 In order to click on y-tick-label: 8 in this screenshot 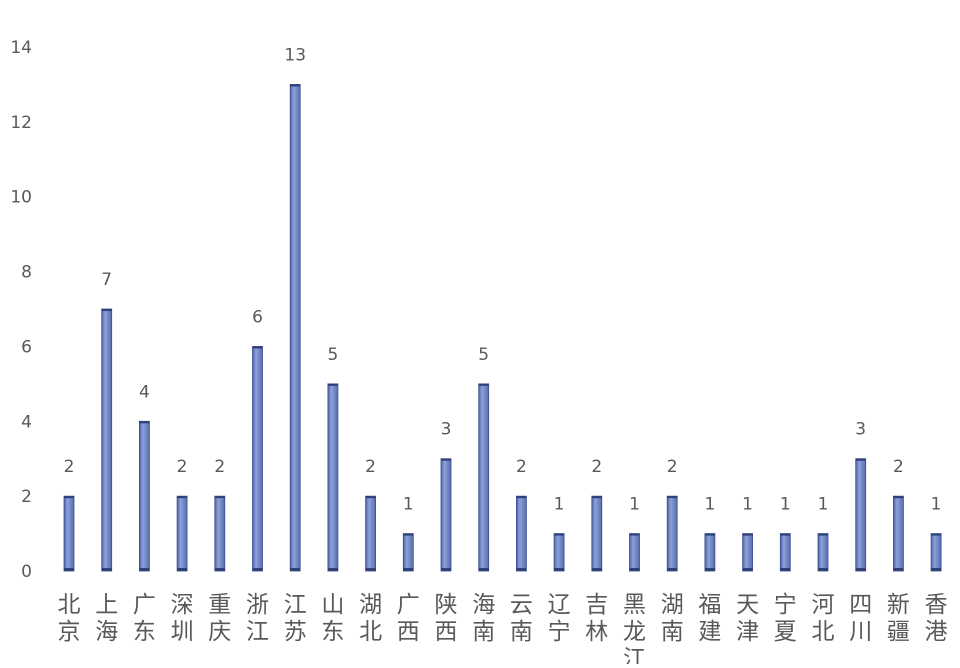, I will do `click(26, 273)`.